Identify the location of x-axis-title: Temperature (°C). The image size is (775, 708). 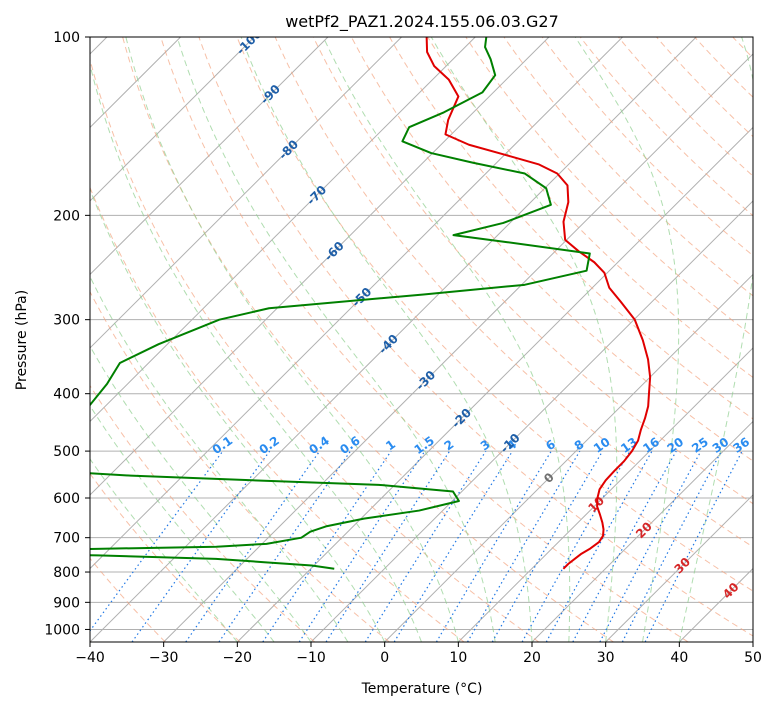
(422, 689).